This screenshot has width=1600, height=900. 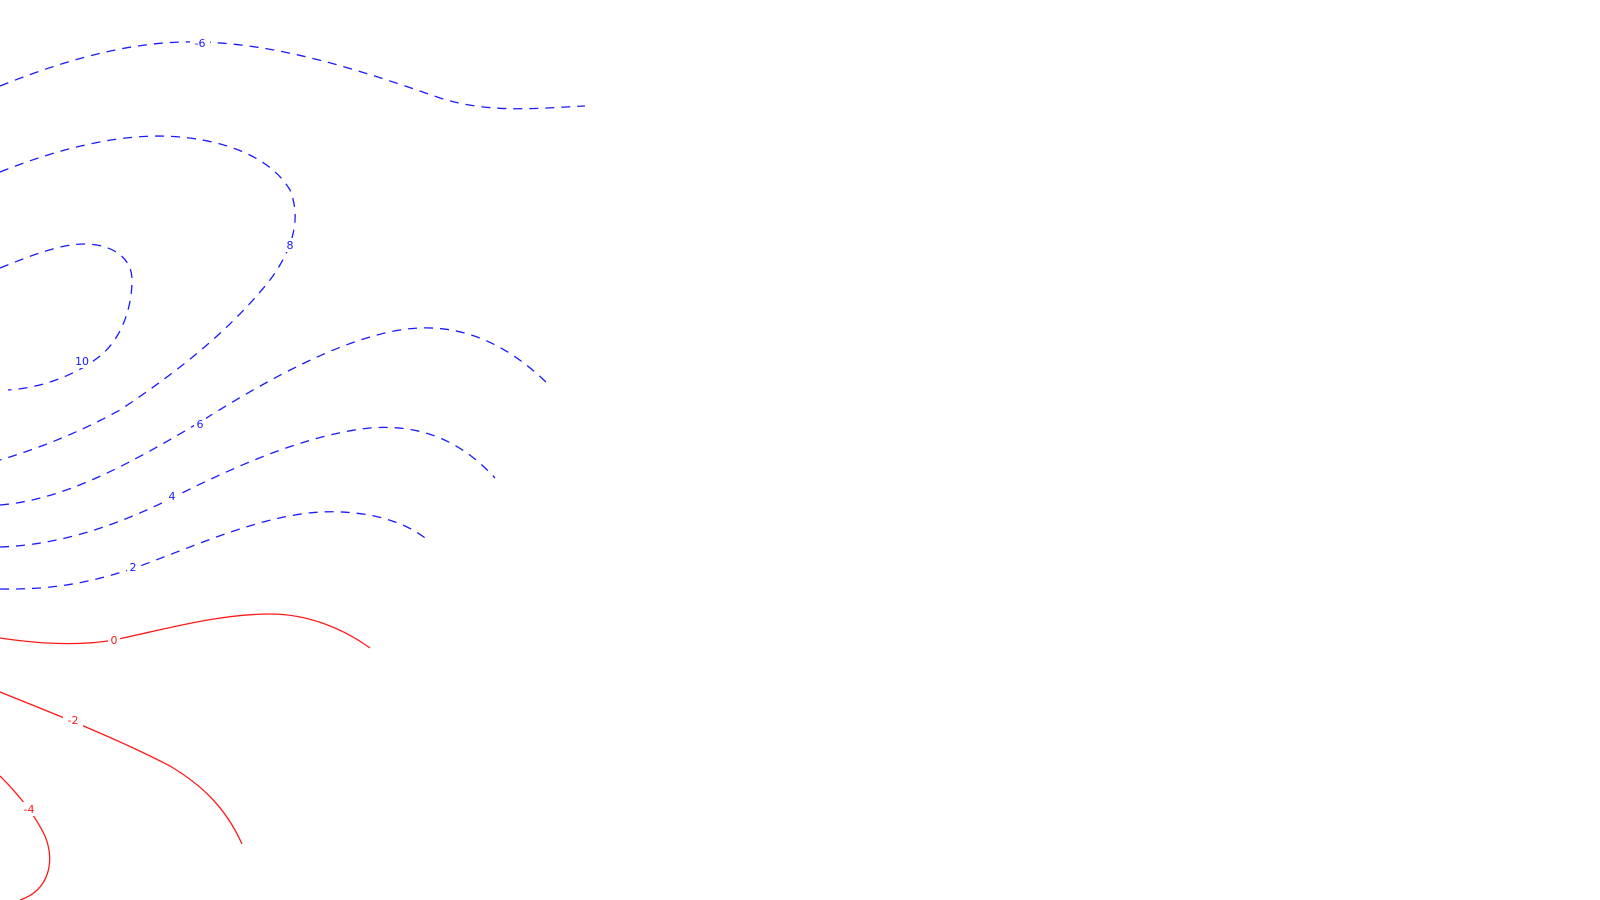 I want to click on contour-label: -6, so click(x=200, y=43).